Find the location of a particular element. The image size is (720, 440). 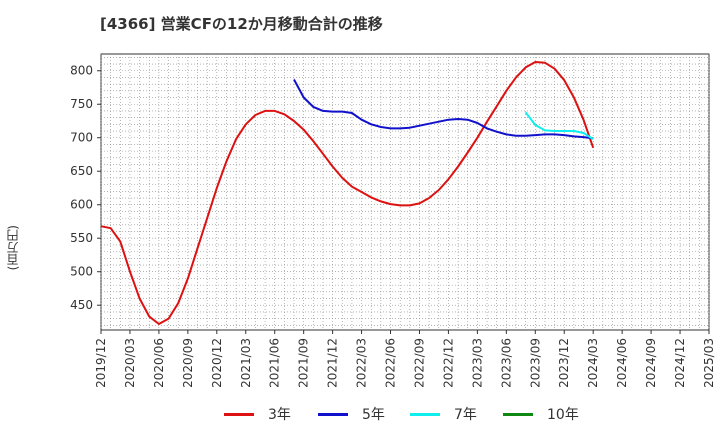

x-tick-label: 2020/09 is located at coordinates (188, 363).